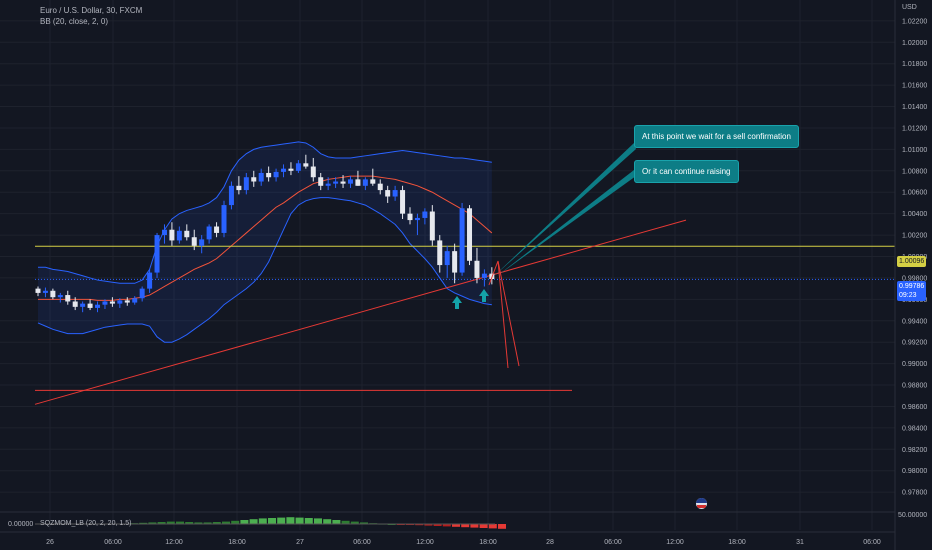  I want to click on y-tick-label: 1.01800, so click(914, 64).